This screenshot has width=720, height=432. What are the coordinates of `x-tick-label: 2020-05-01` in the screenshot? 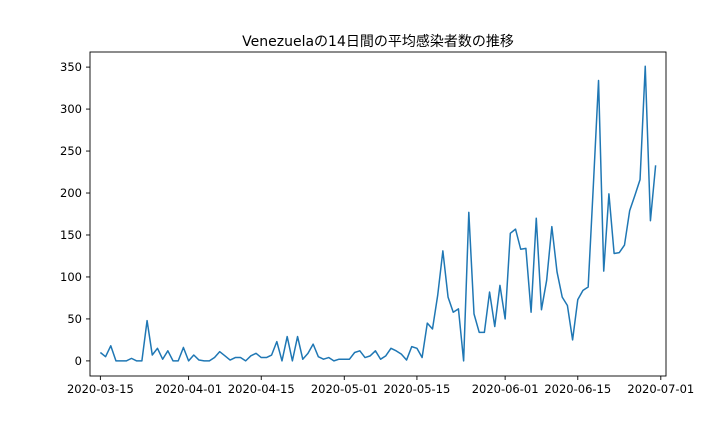 It's located at (344, 389).